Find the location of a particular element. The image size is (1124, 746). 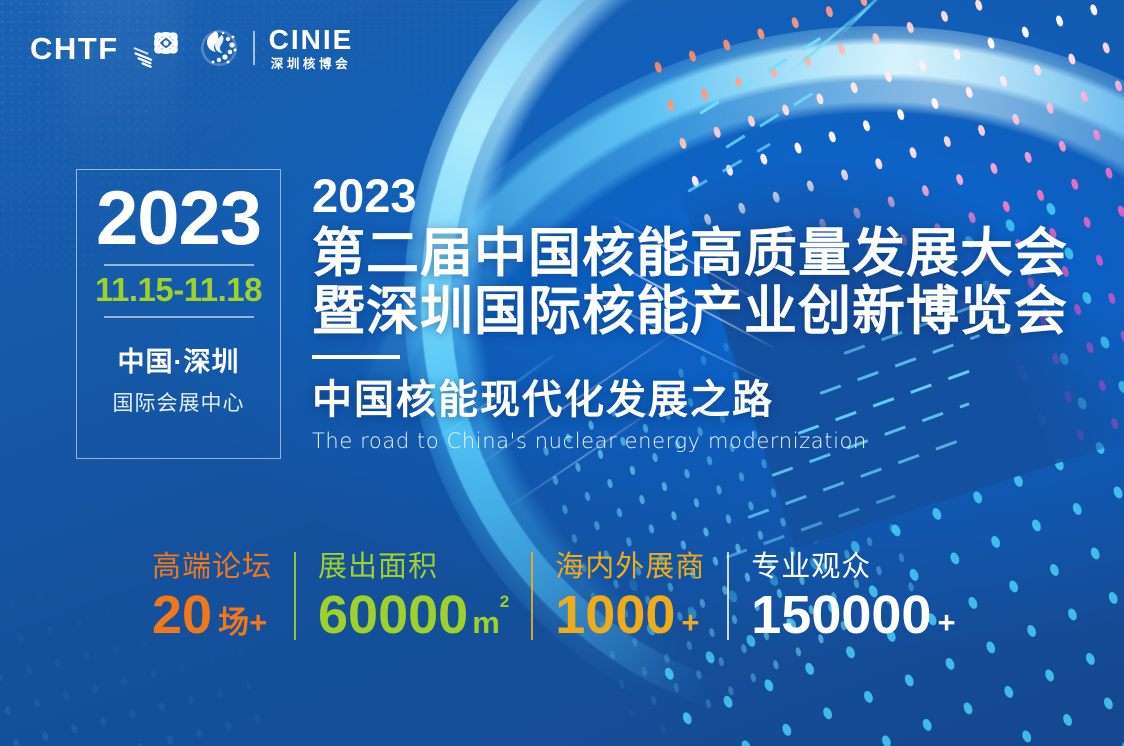

cinie-logo: CINIE 深圳核博会 is located at coordinates (311, 48).